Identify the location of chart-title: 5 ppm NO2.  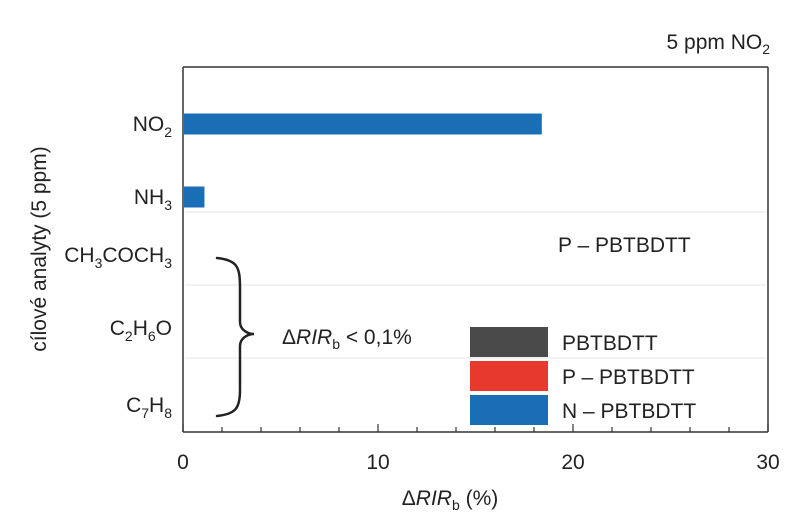
(719, 44).